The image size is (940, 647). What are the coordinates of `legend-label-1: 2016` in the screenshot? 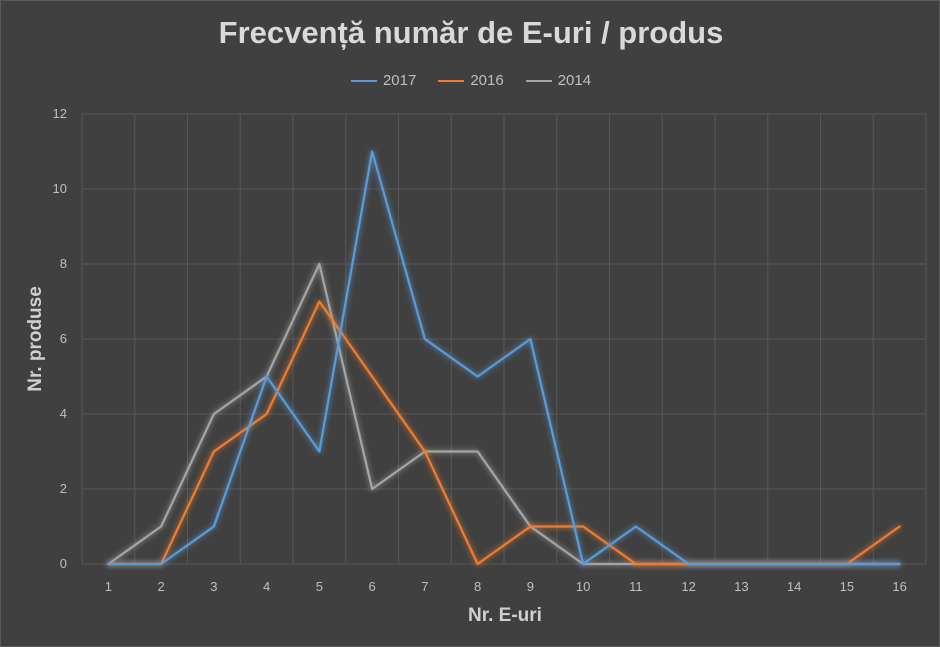 It's located at (487, 80).